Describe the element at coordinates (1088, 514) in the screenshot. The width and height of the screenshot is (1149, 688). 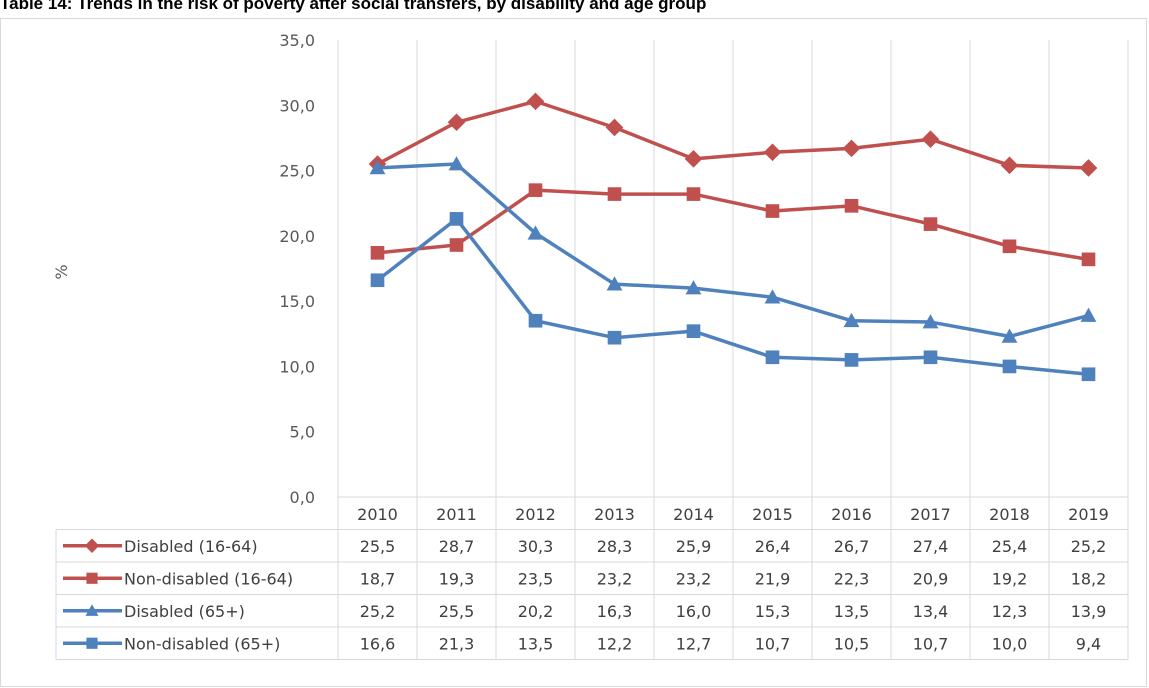
I see `x-category-label: 2019` at that location.